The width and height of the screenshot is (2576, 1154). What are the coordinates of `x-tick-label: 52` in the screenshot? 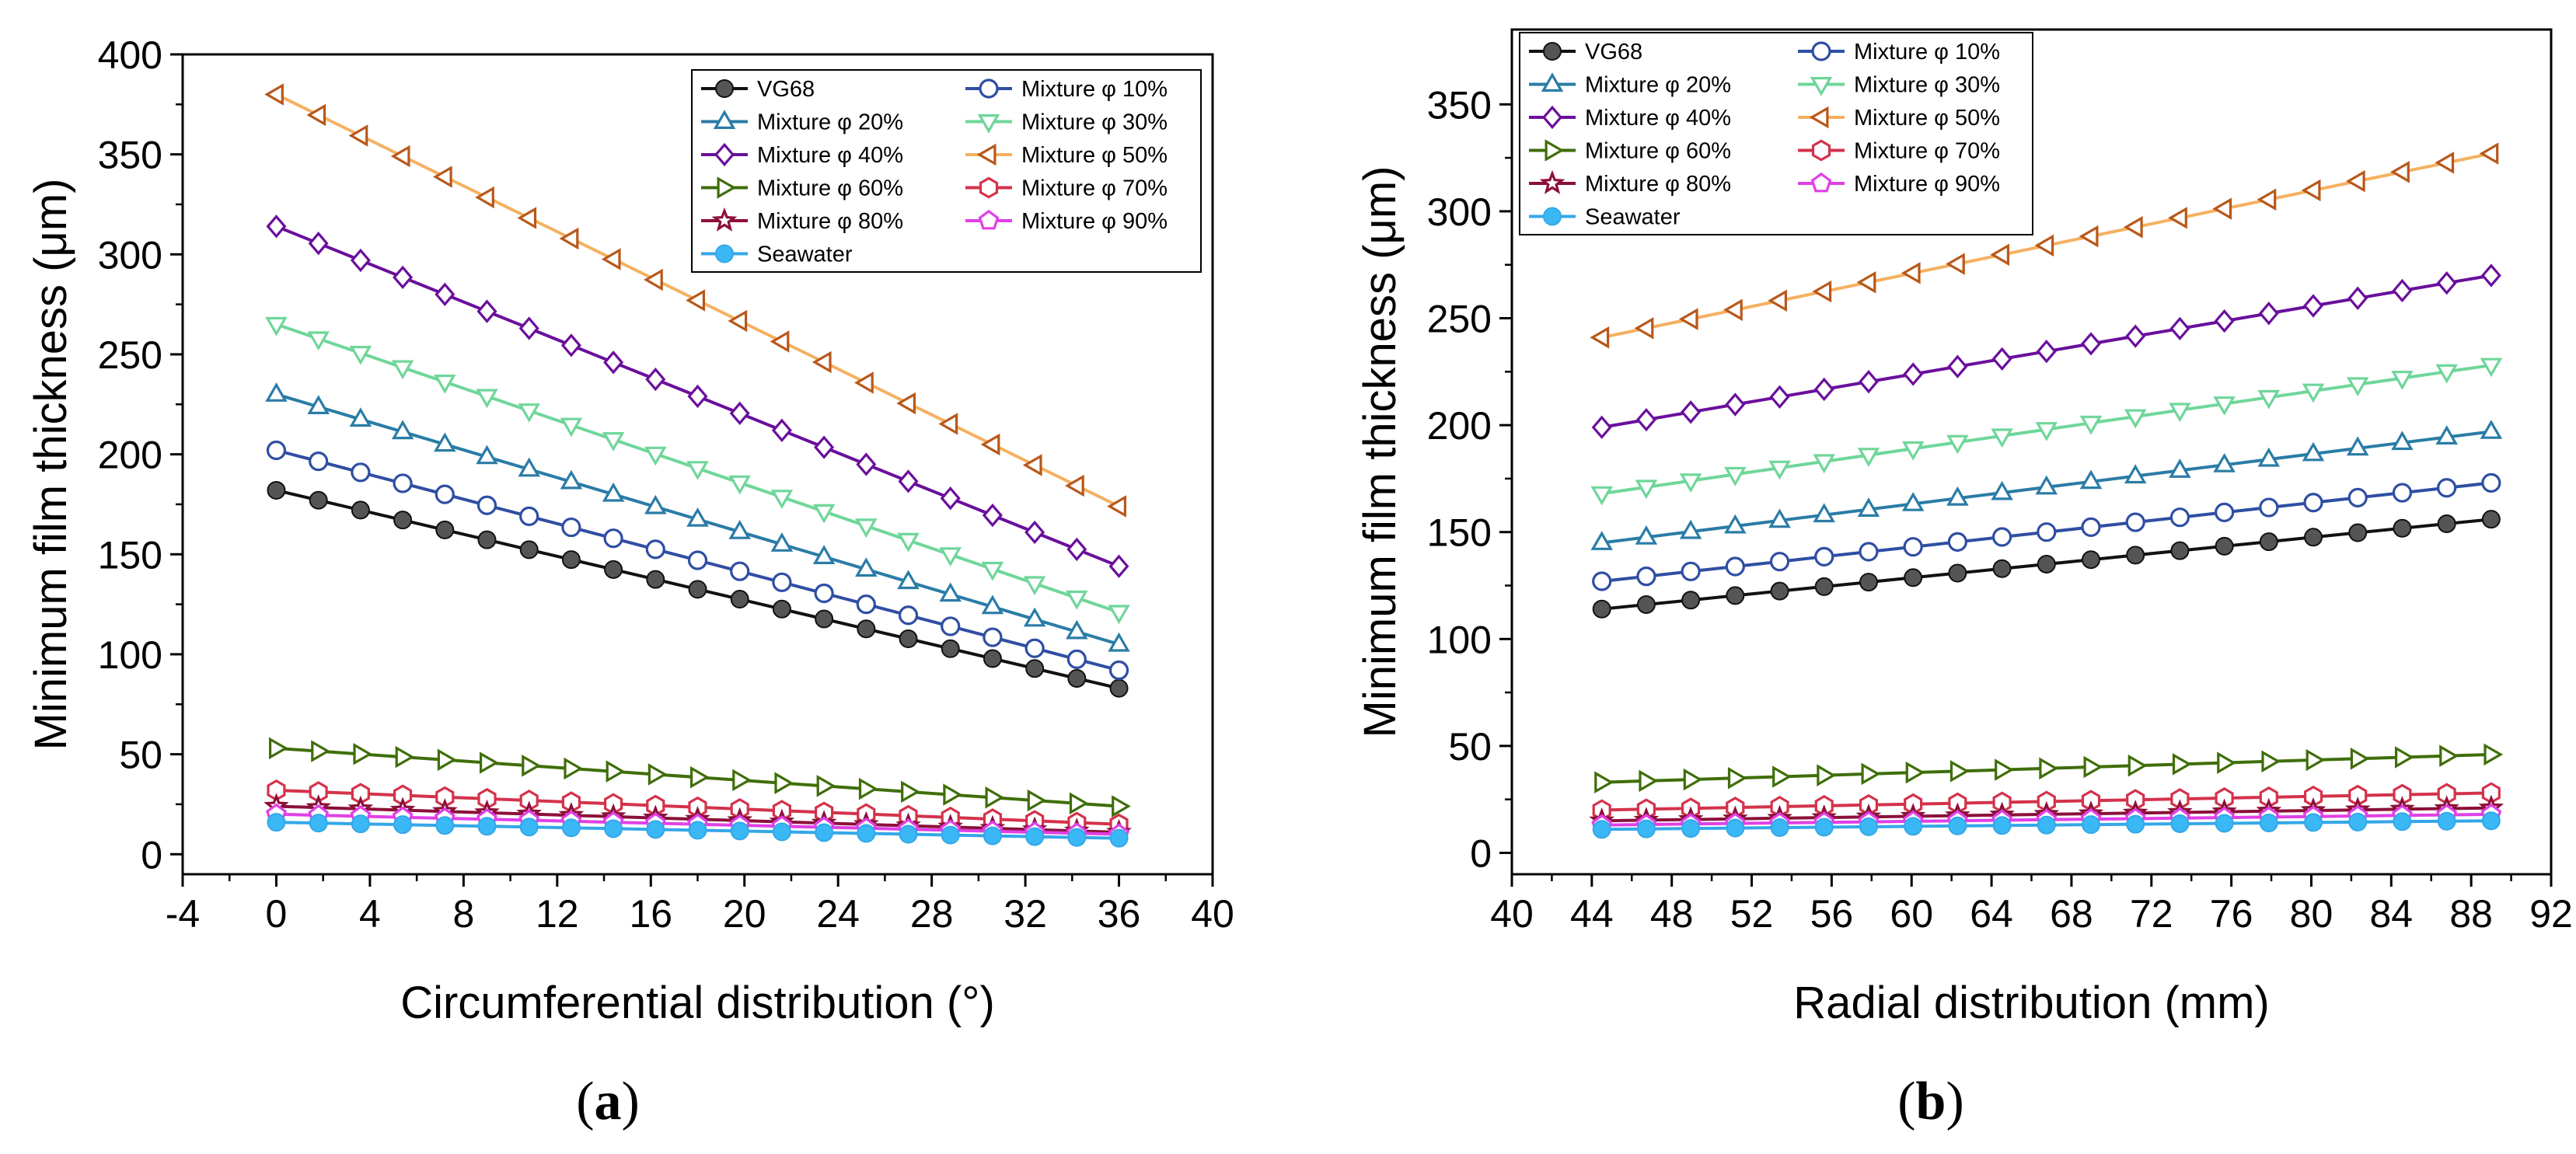 It's located at (1752, 914).